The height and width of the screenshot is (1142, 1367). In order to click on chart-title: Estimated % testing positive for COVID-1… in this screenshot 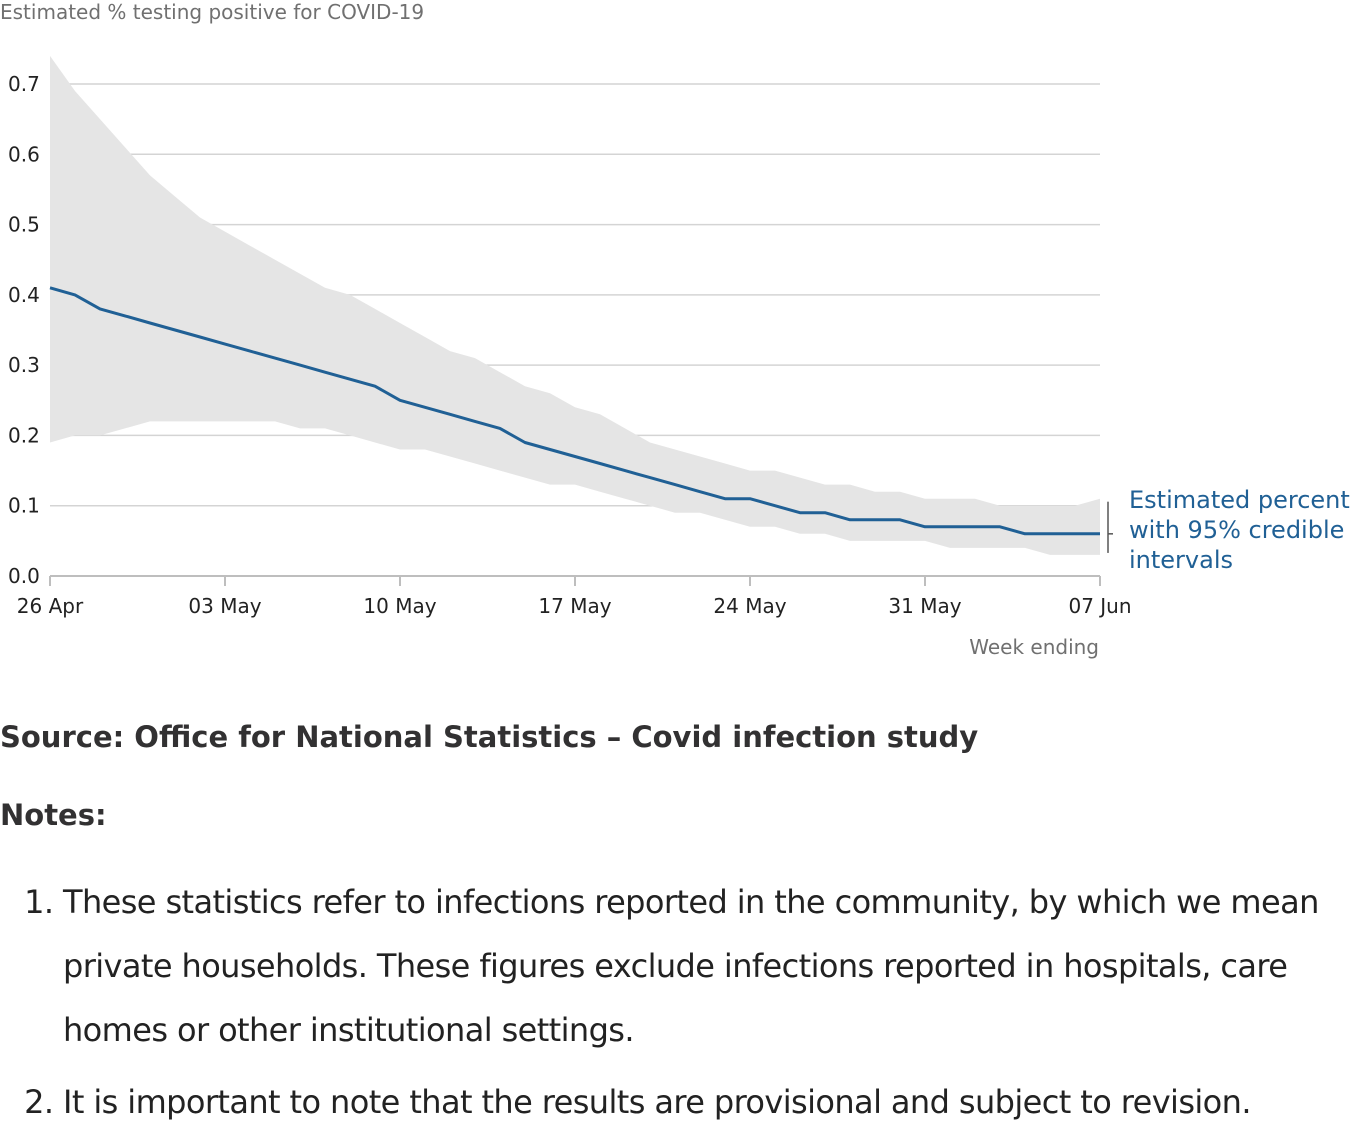, I will do `click(212, 12)`.